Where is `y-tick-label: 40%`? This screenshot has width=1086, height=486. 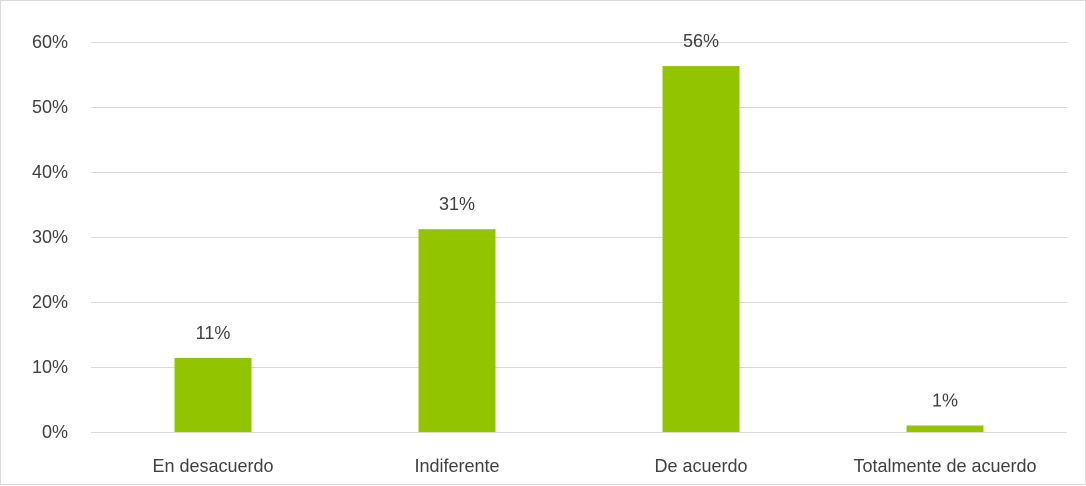
y-tick-label: 40% is located at coordinates (50, 172).